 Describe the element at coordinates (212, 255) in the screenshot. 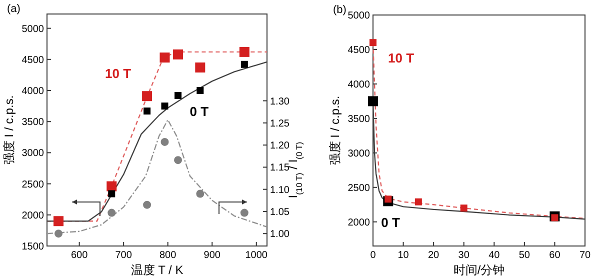

I see `x-tick-label: 900` at that location.